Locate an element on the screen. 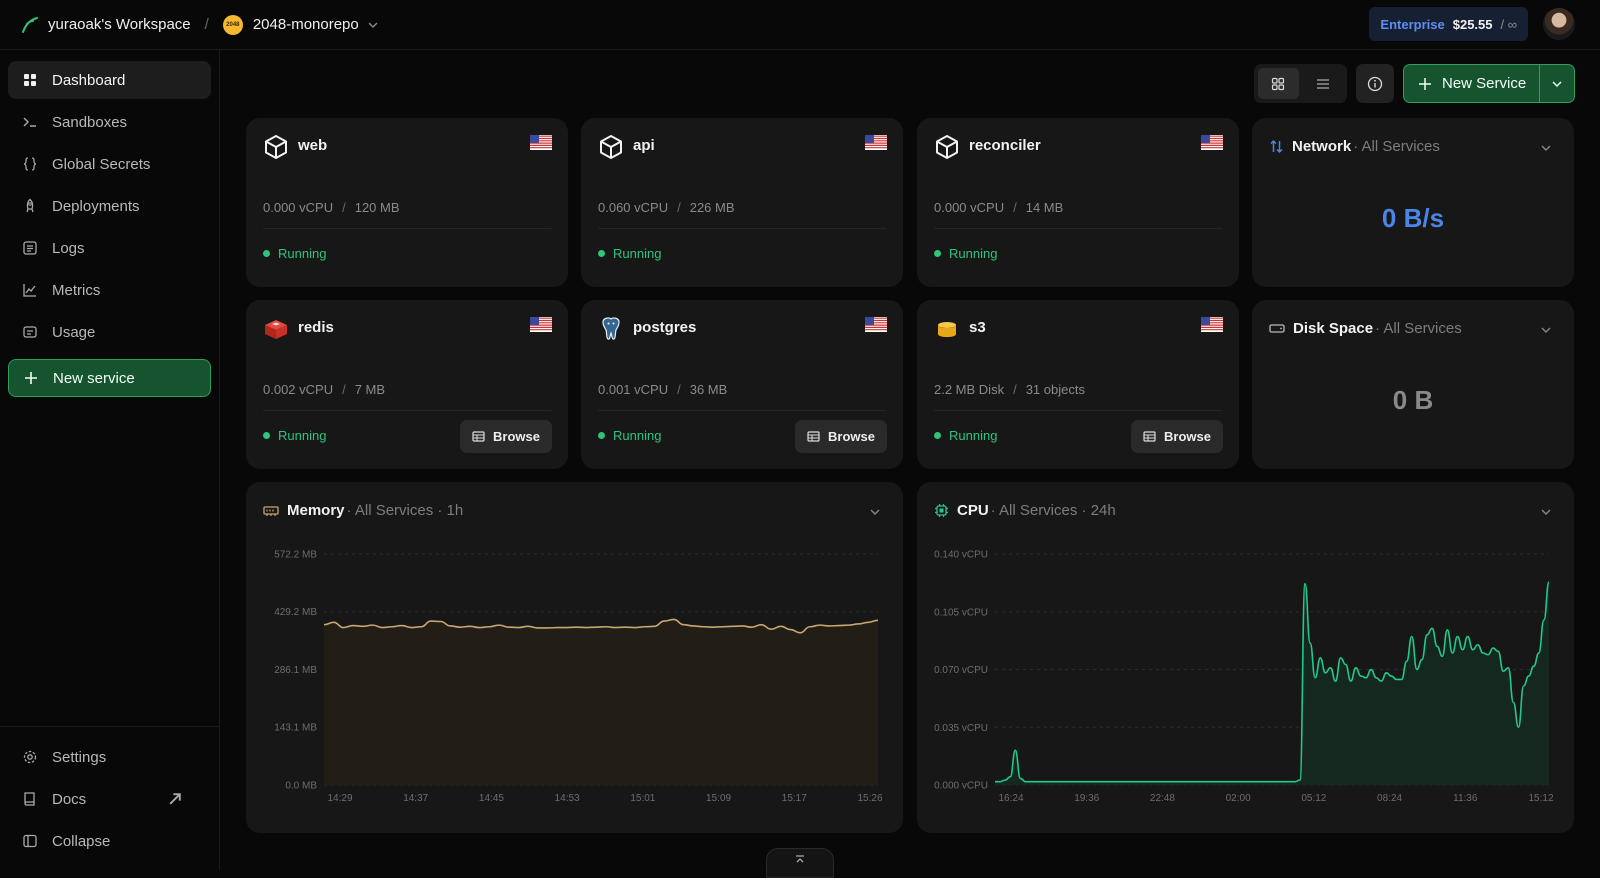  x-tick-label: 15:09 is located at coordinates (718, 798).